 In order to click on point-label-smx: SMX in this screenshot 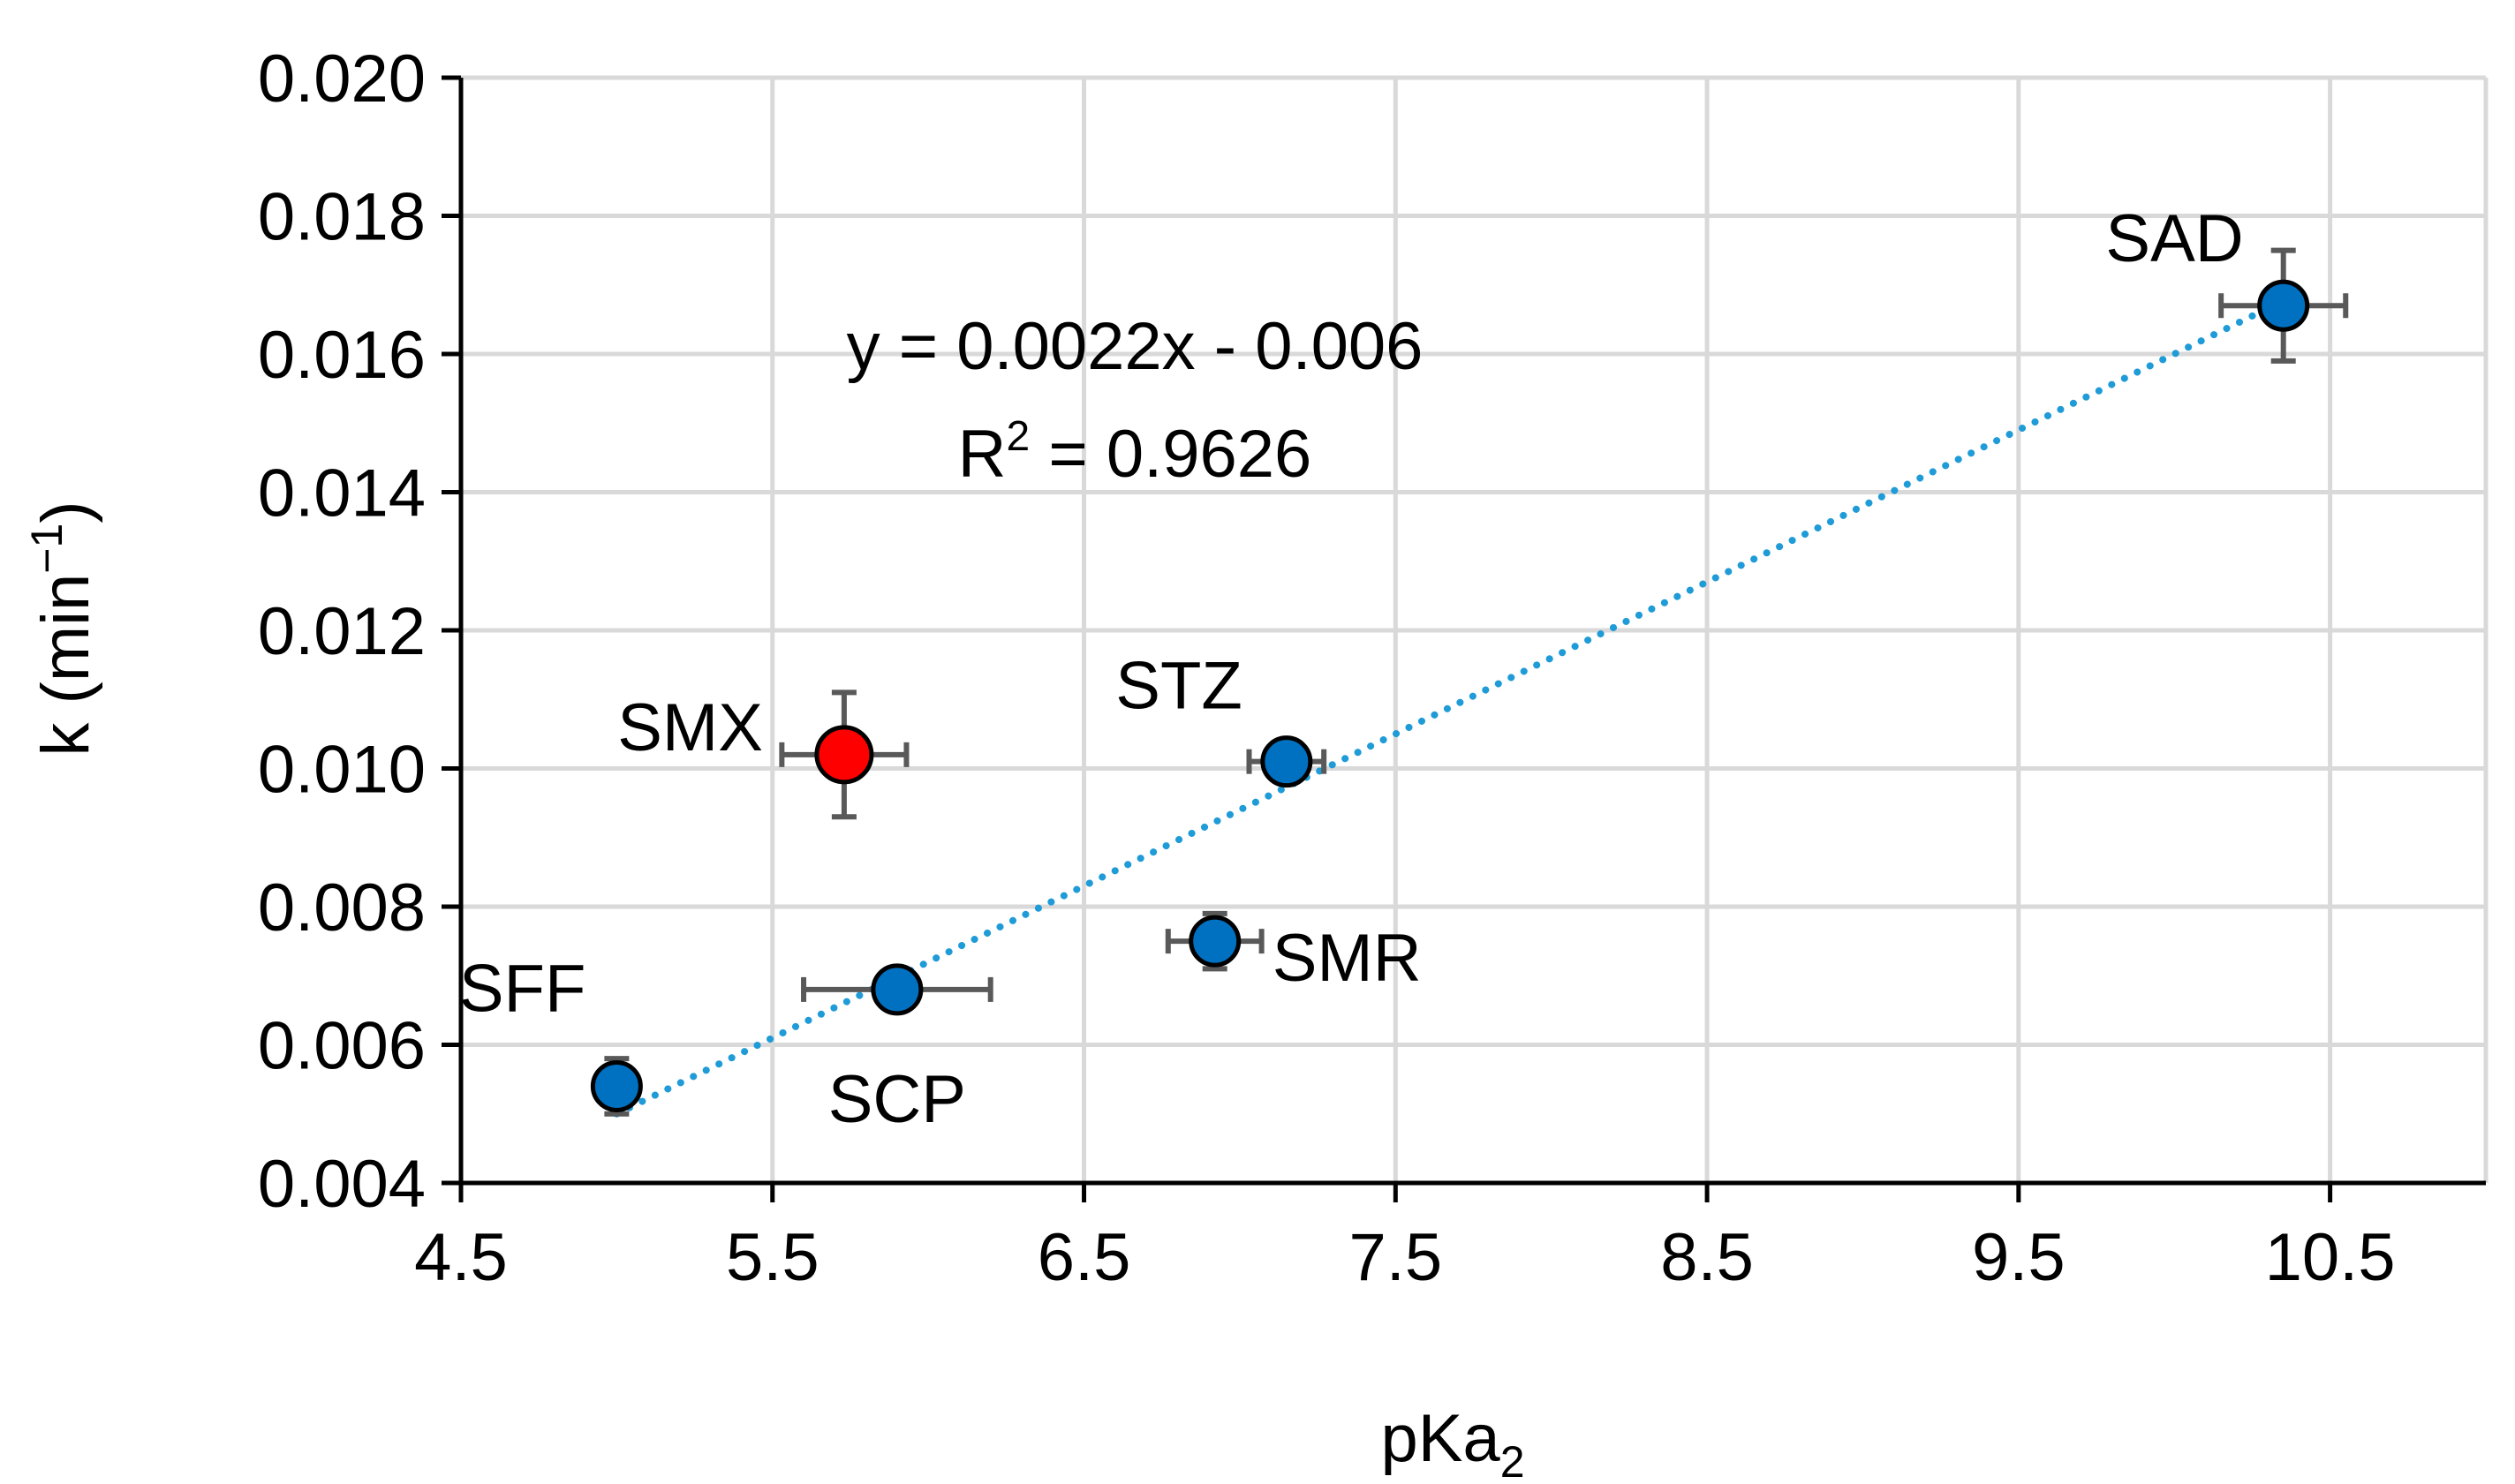, I will do `click(690, 727)`.